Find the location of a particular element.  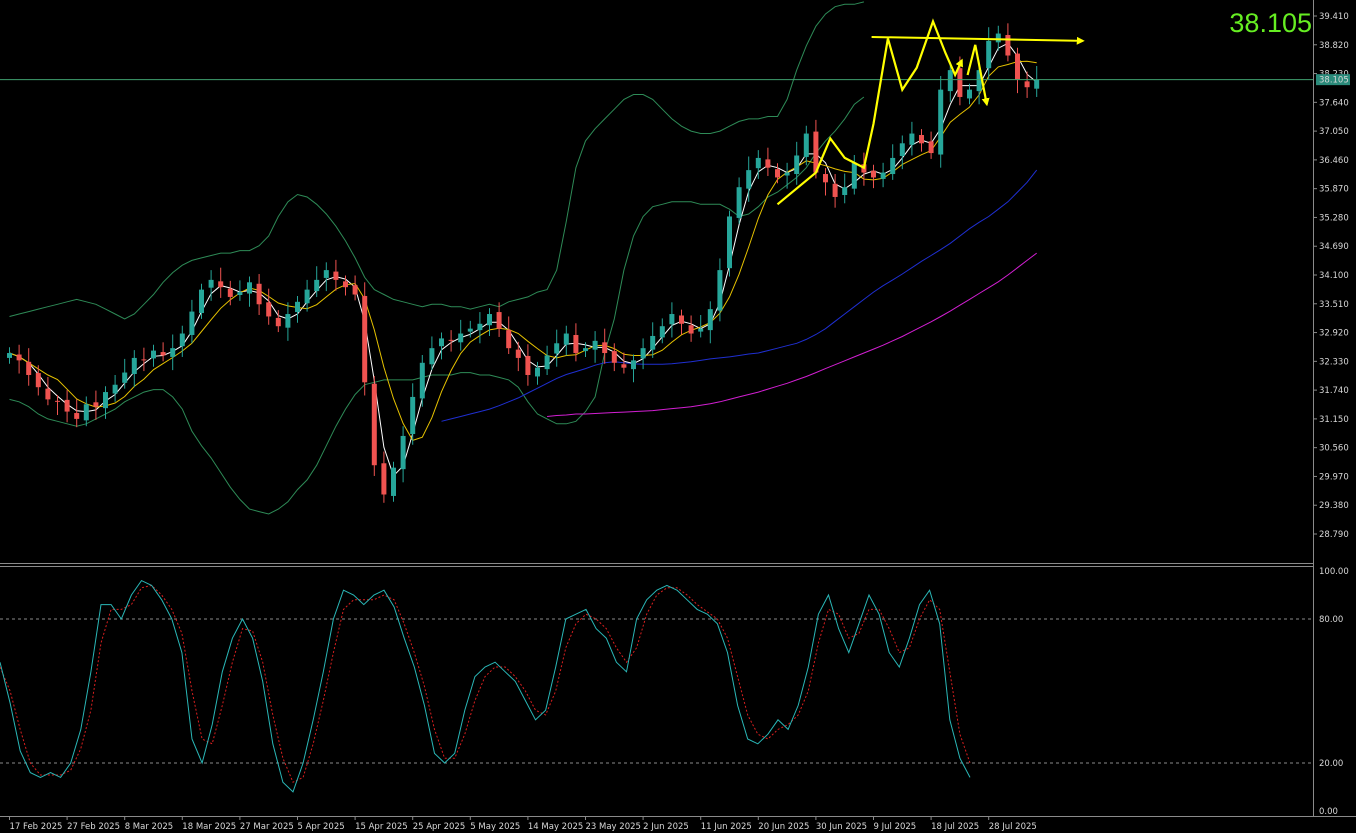

price-tick-label: 35.280 is located at coordinates (1334, 218).